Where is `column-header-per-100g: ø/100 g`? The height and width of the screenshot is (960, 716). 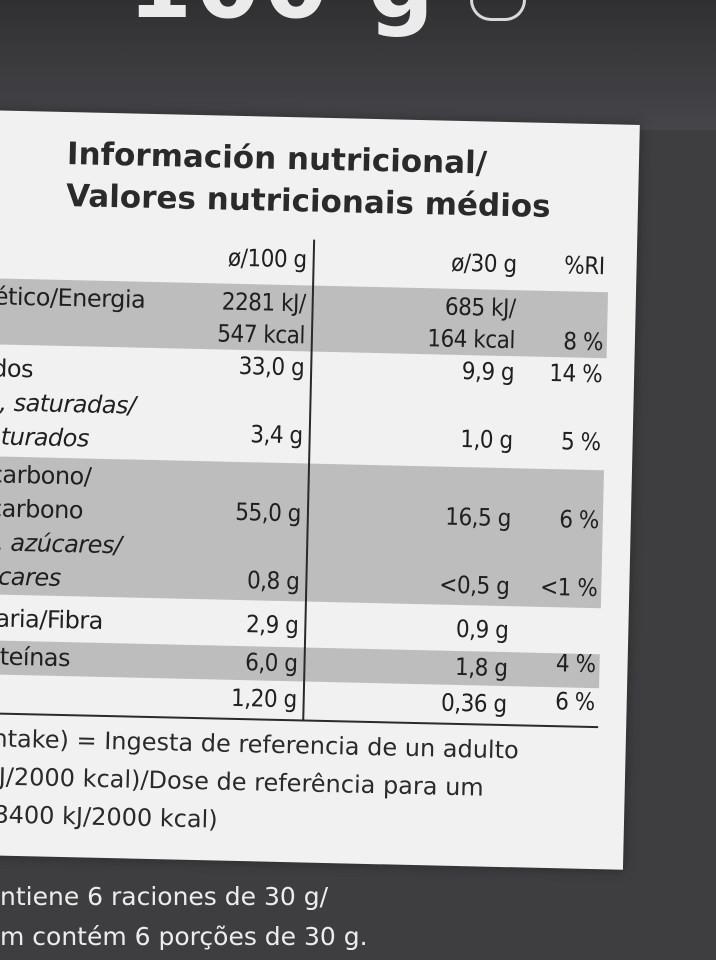 column-header-per-100g: ø/100 g is located at coordinates (267, 258).